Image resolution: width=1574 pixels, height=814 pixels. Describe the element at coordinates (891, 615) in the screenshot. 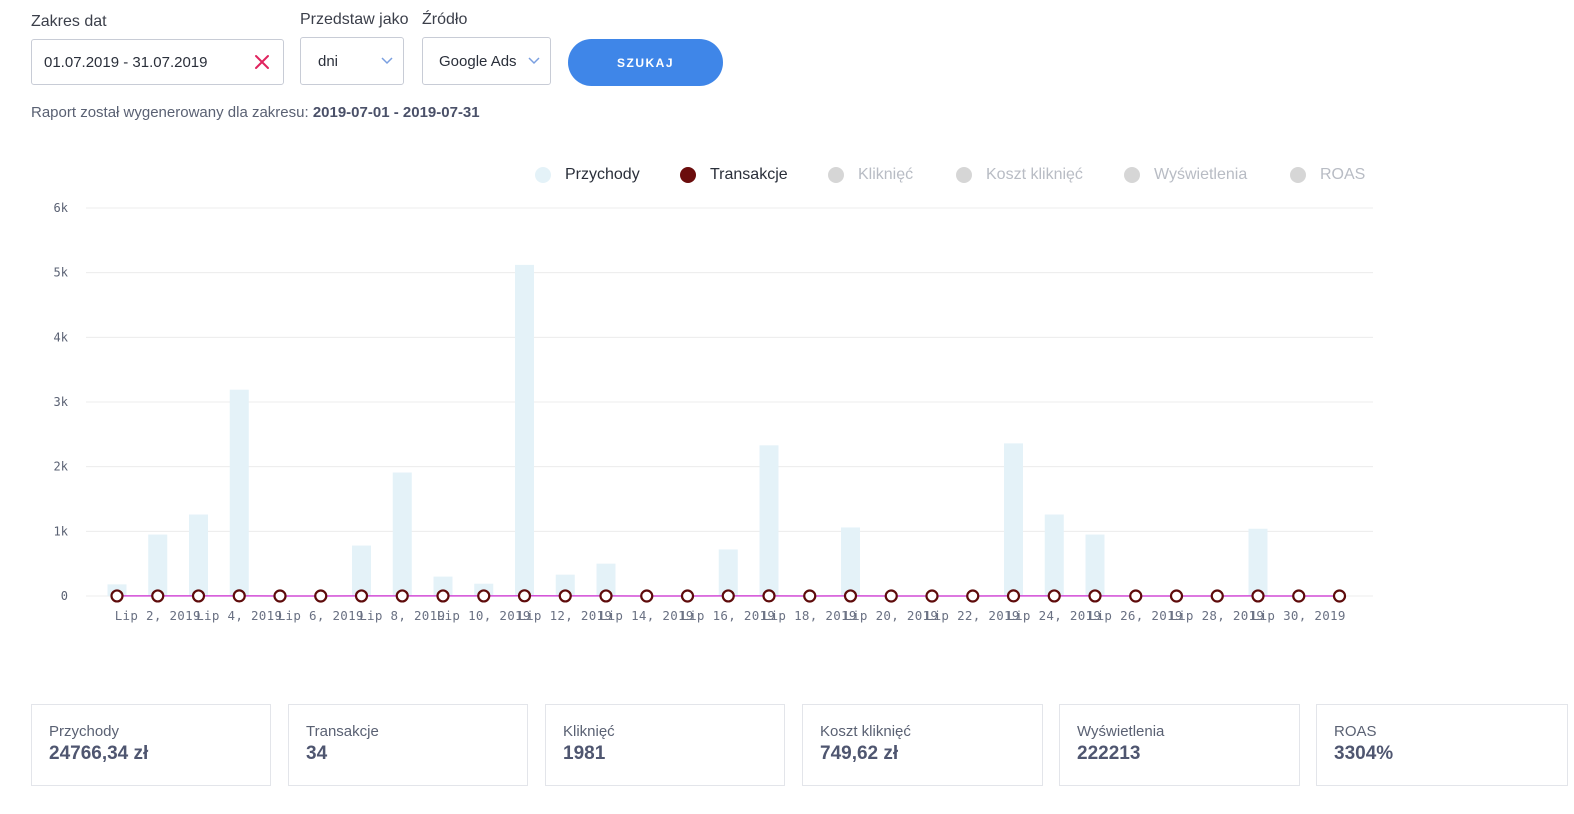

I see `x-tick-label: Lip 20, 2019` at that location.